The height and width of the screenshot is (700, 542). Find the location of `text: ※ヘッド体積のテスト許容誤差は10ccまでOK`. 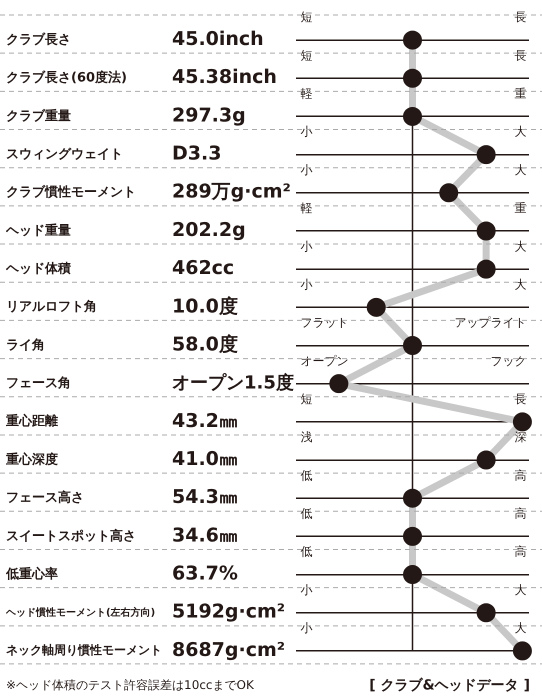

text: ※ヘッド体積のテスト許容誤差は10ccまでOK is located at coordinates (130, 685).